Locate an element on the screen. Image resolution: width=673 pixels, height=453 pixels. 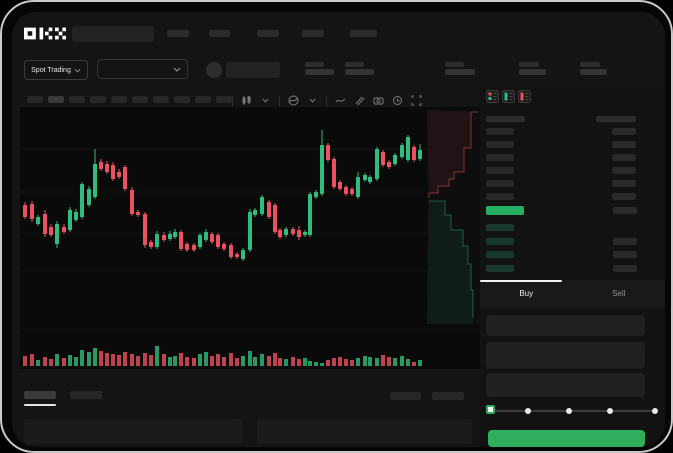
pair-name-placeholder is located at coordinates (253, 70).